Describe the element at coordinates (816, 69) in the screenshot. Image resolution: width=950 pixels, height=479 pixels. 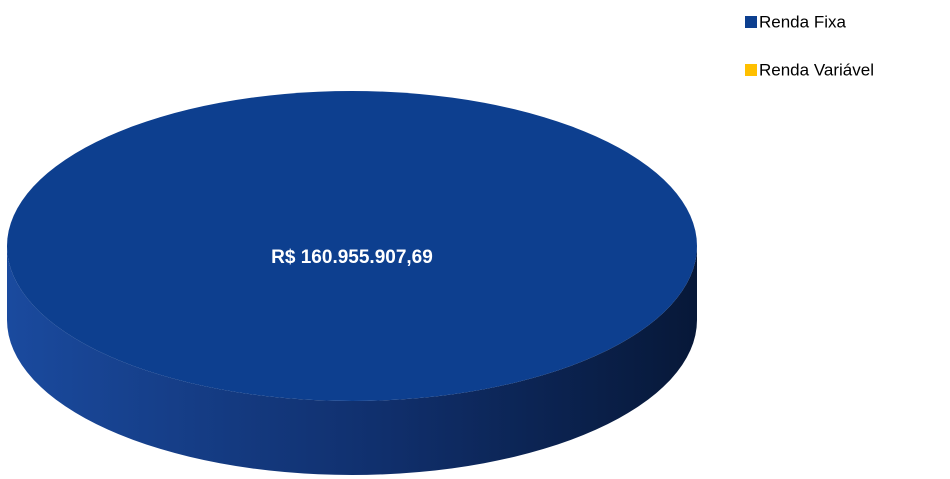
I see `legend-label: Renda Variável` at that location.